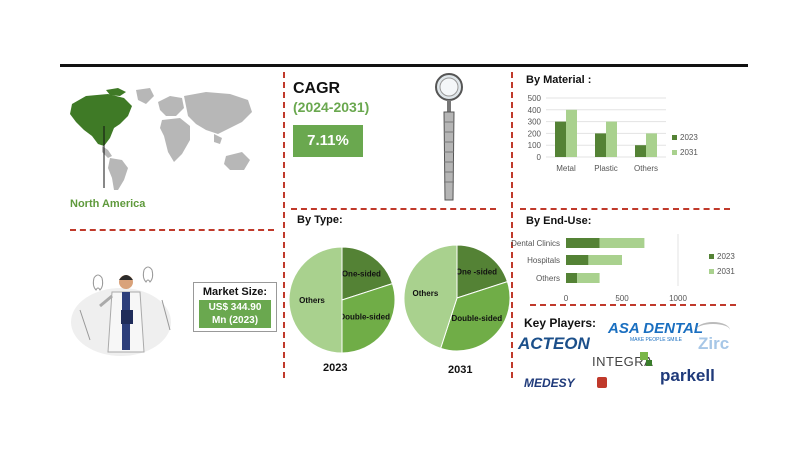  Describe the element at coordinates (284, 225) in the screenshot. I see `divider-left` at that location.